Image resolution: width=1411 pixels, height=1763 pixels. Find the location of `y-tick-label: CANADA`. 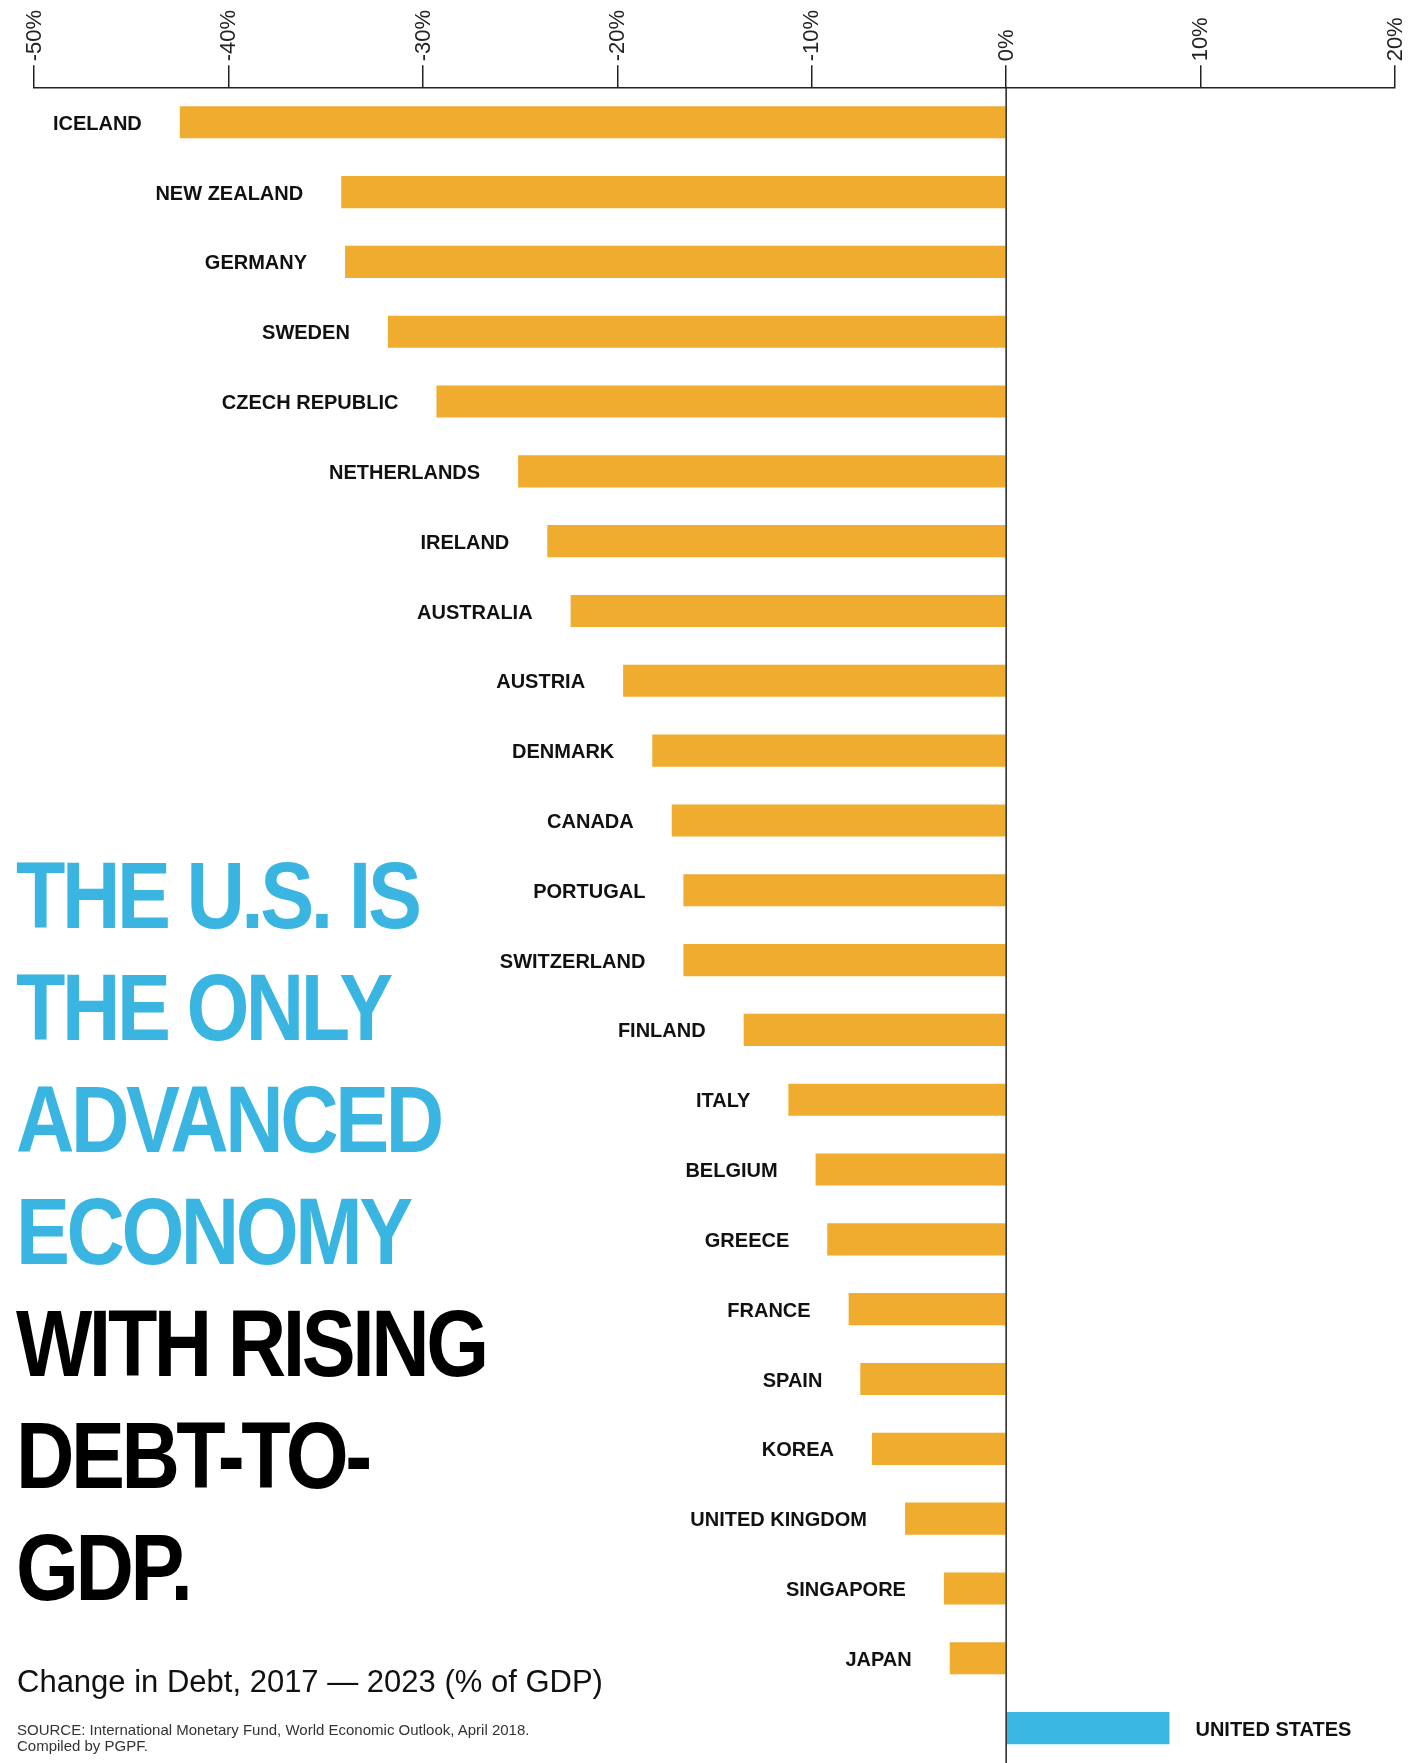

y-tick-label: CANADA is located at coordinates (590, 820).